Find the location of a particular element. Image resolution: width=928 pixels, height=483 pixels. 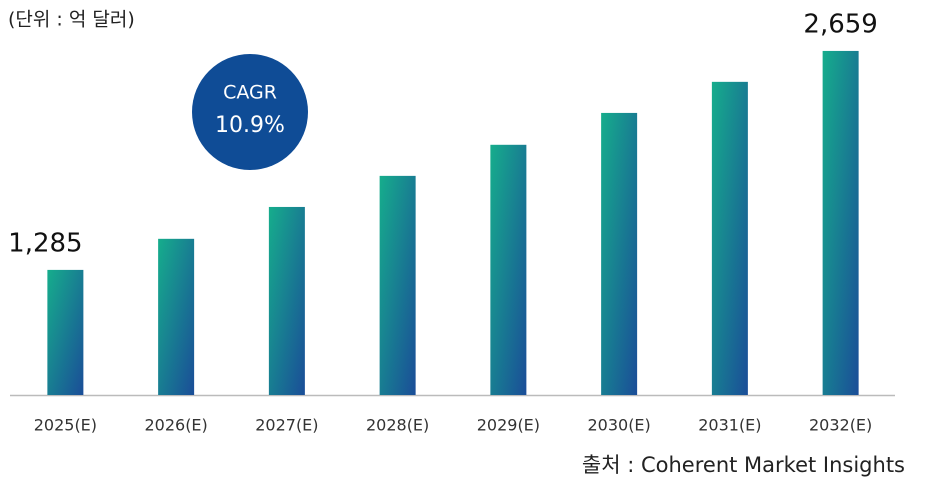

value-label: 2,659 is located at coordinates (840, 24).